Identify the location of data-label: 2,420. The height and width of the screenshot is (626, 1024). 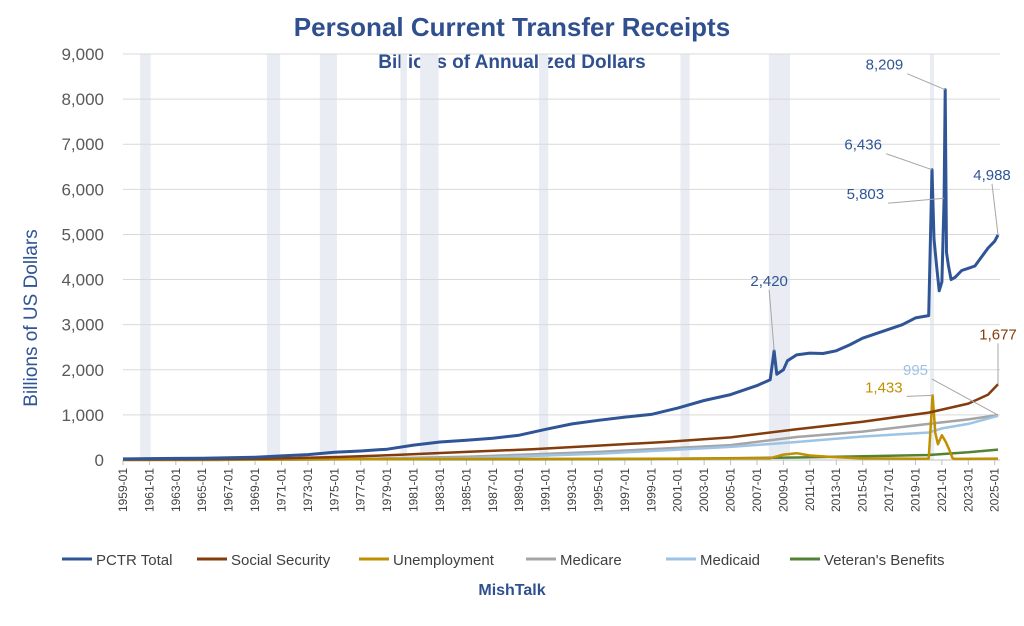
(769, 281).